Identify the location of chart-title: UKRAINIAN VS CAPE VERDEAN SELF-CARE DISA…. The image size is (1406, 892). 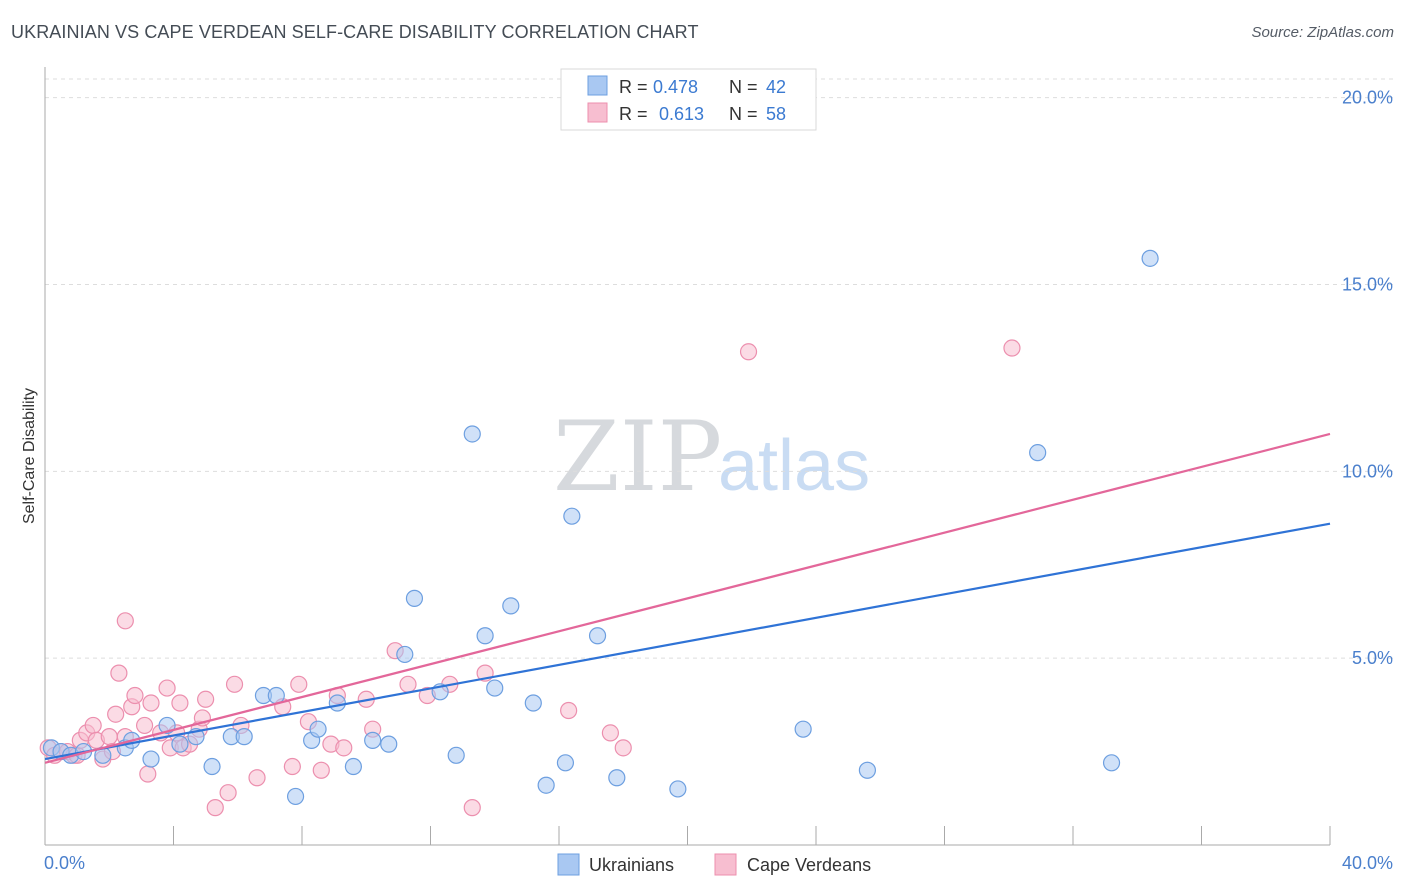
(355, 32).